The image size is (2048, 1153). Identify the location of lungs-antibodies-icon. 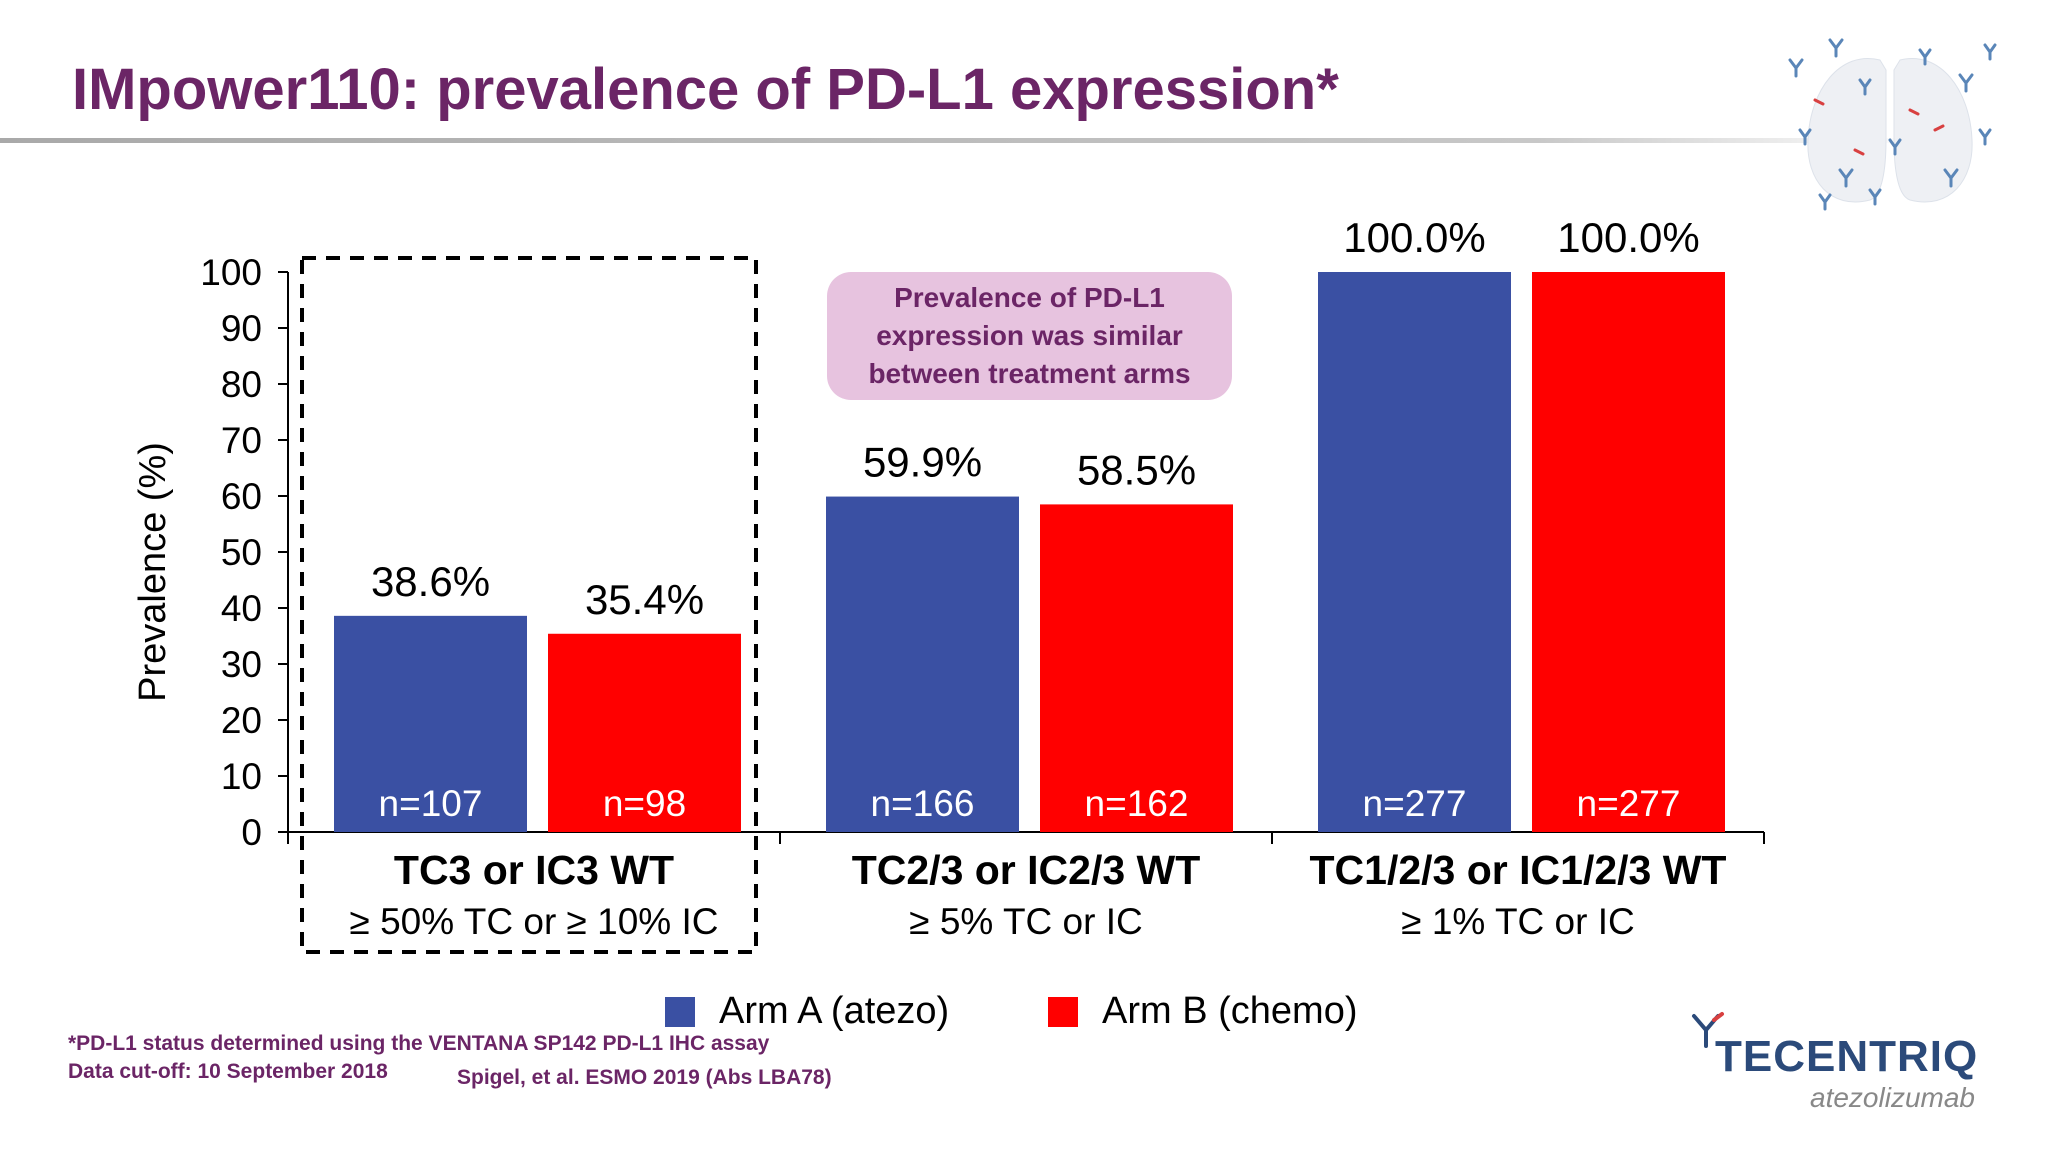
(1892, 124).